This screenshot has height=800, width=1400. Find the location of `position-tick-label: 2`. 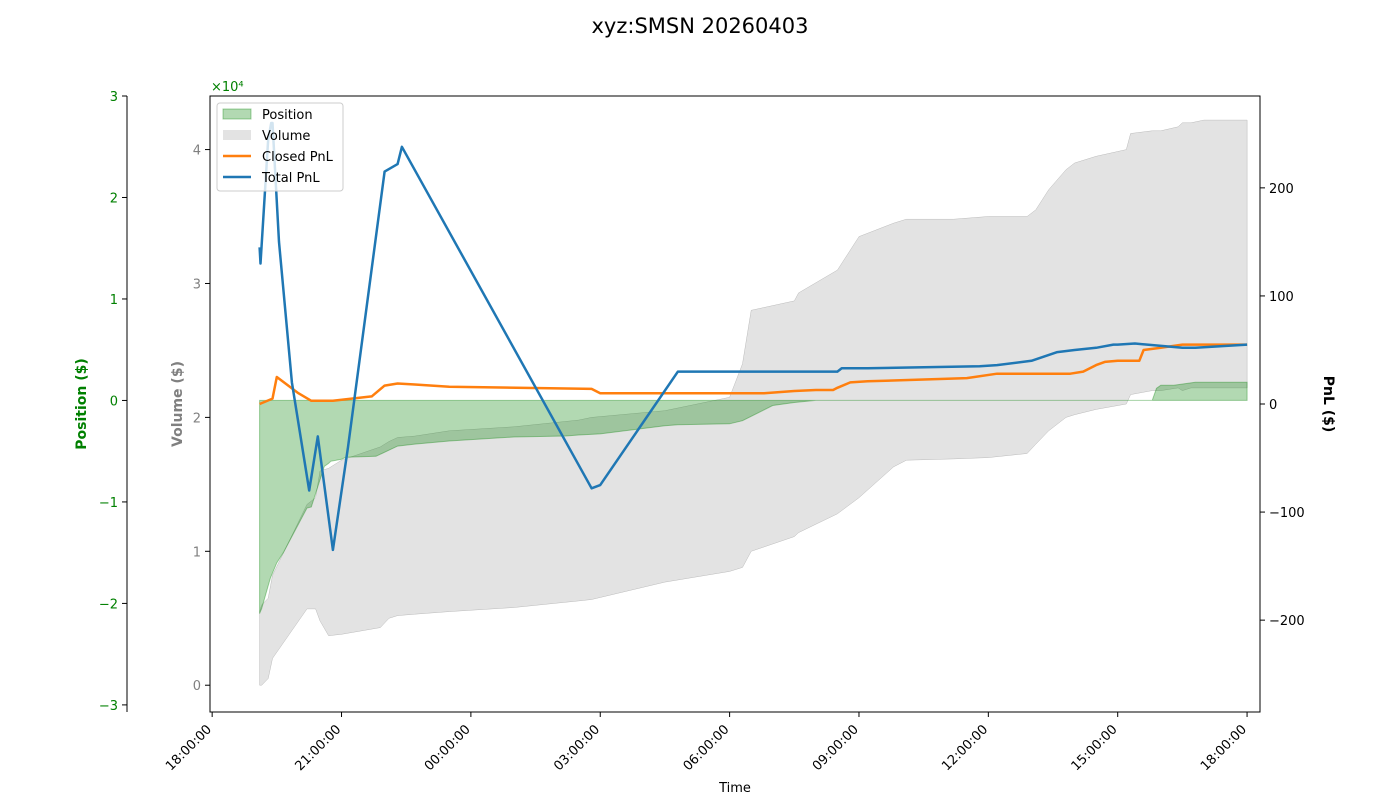

position-tick-label: 2 is located at coordinates (114, 198).